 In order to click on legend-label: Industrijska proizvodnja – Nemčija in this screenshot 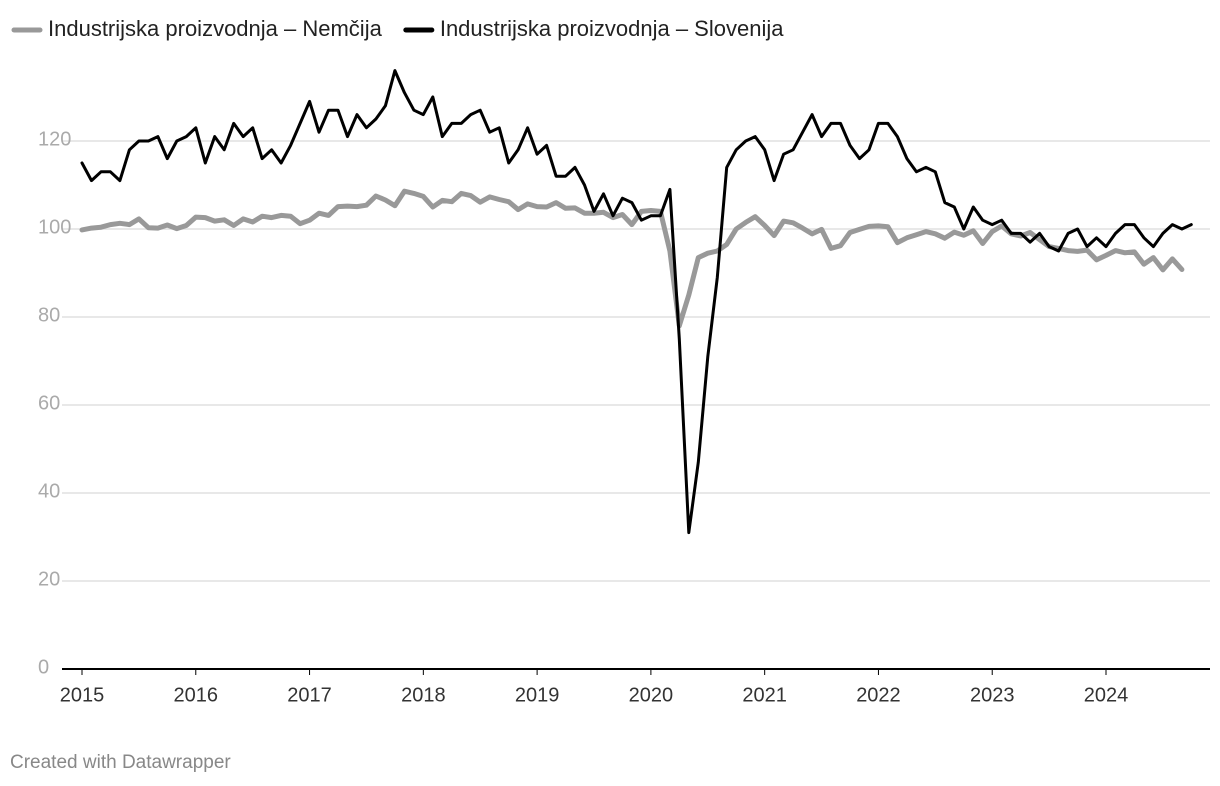, I will do `click(215, 28)`.